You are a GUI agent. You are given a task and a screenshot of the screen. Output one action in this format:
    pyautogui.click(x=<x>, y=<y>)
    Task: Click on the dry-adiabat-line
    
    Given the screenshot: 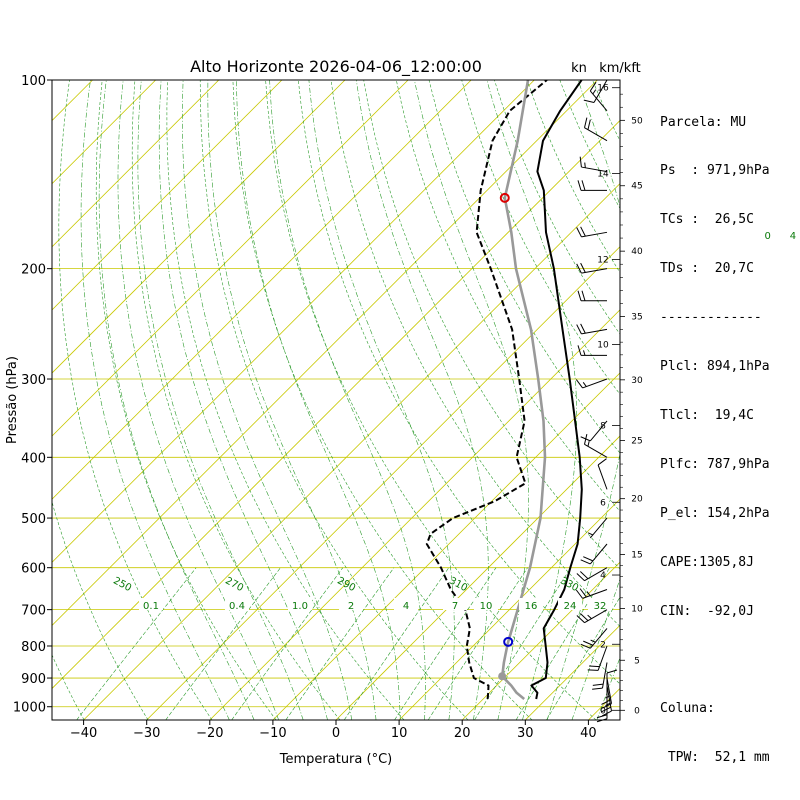 What is the action you would take?
    pyautogui.click(x=524, y=267)
    